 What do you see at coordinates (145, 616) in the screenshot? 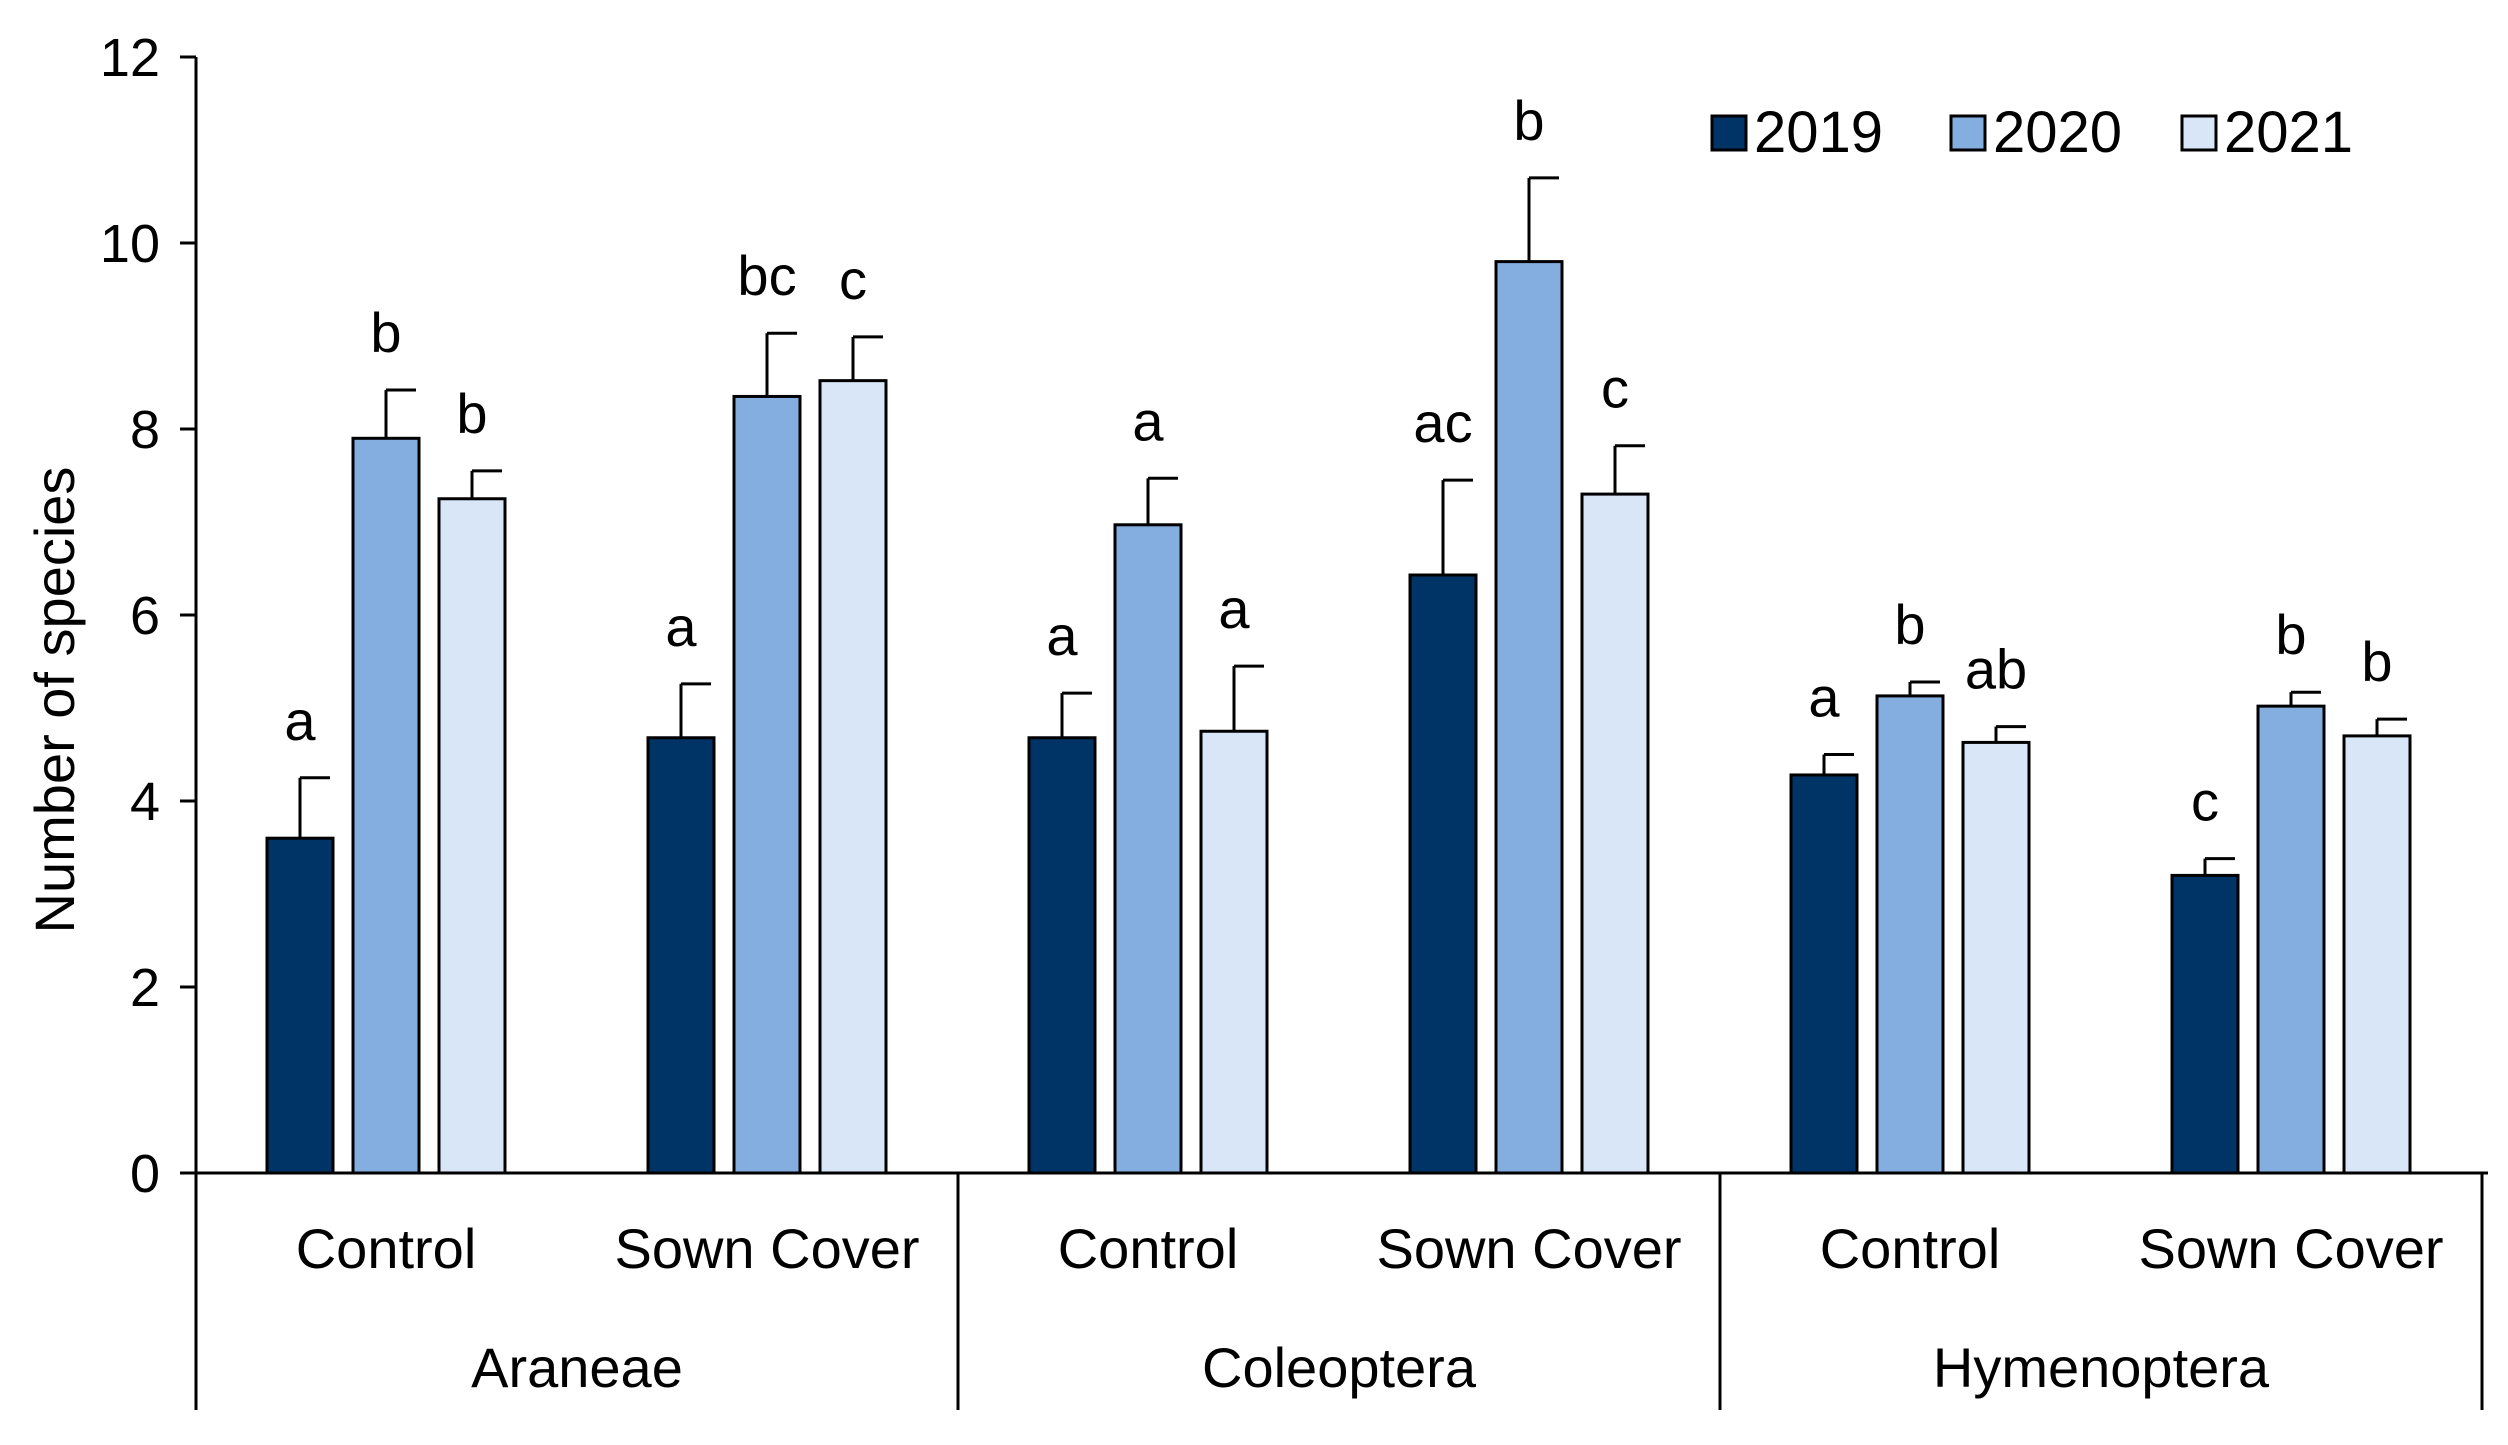
I see `y-tick-label: 6` at bounding box center [145, 616].